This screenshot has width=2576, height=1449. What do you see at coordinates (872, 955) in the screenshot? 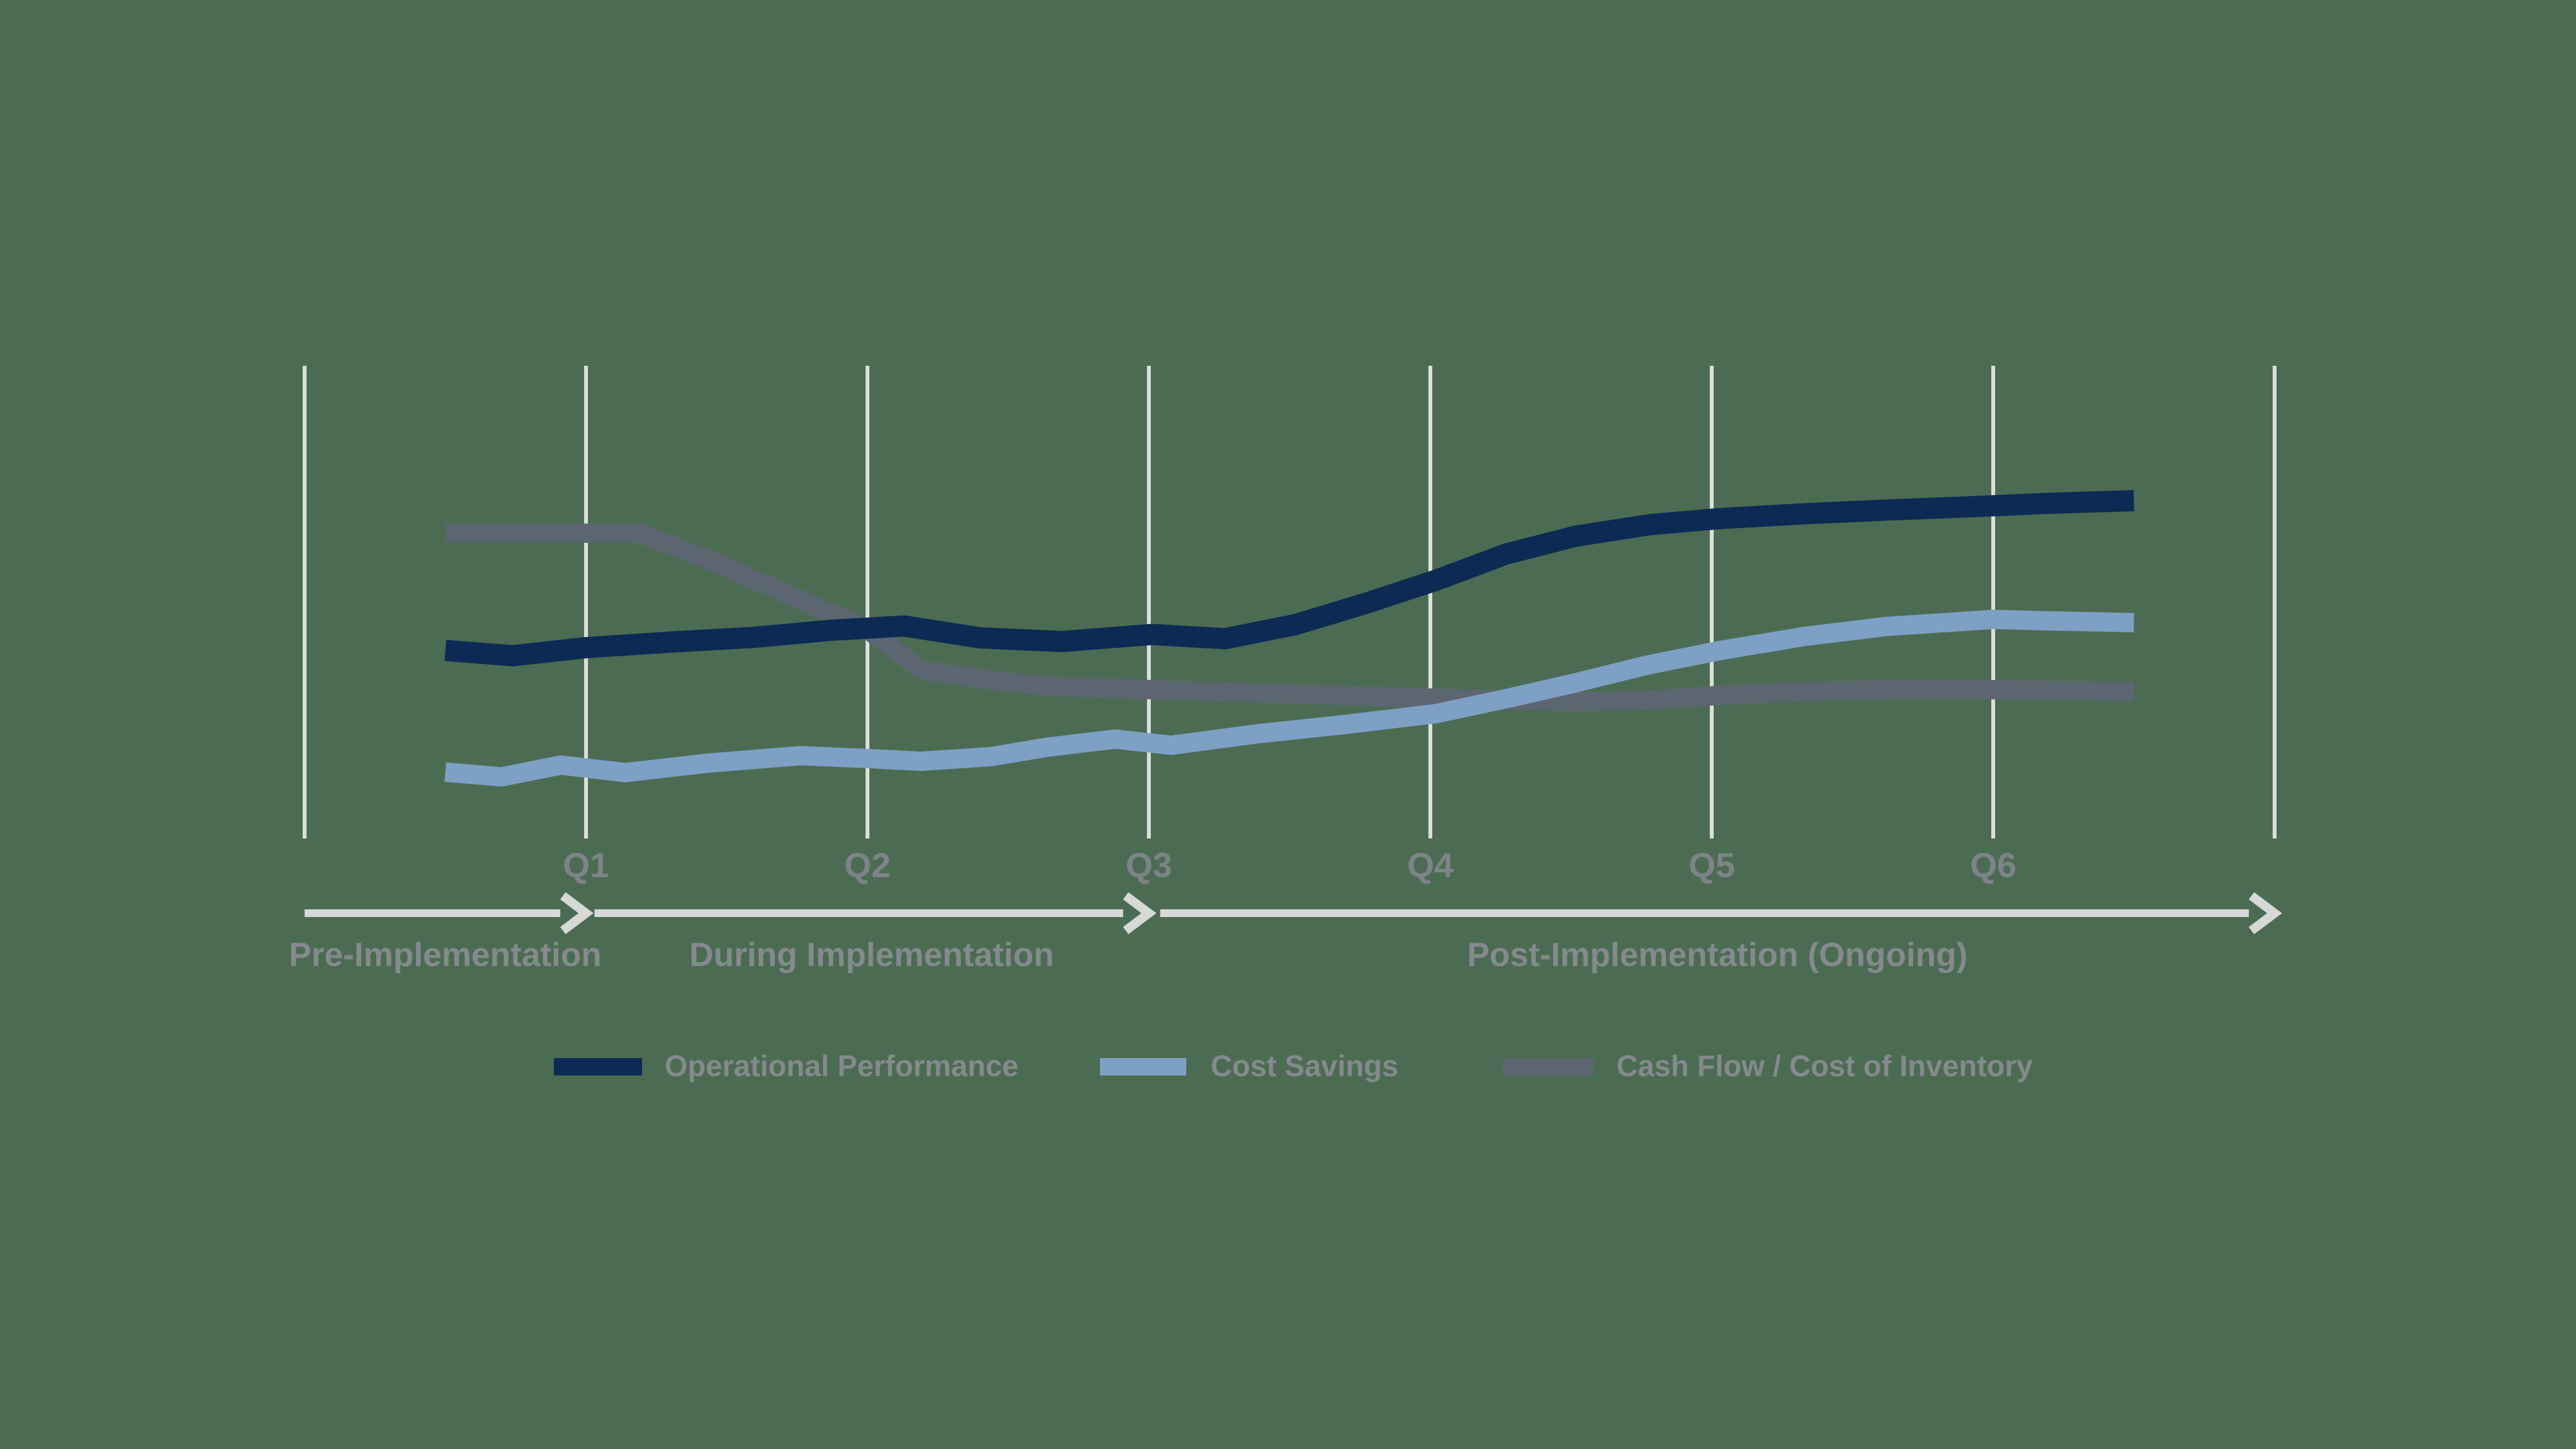
I see `phase-label-during-implementation: During Implementation` at bounding box center [872, 955].